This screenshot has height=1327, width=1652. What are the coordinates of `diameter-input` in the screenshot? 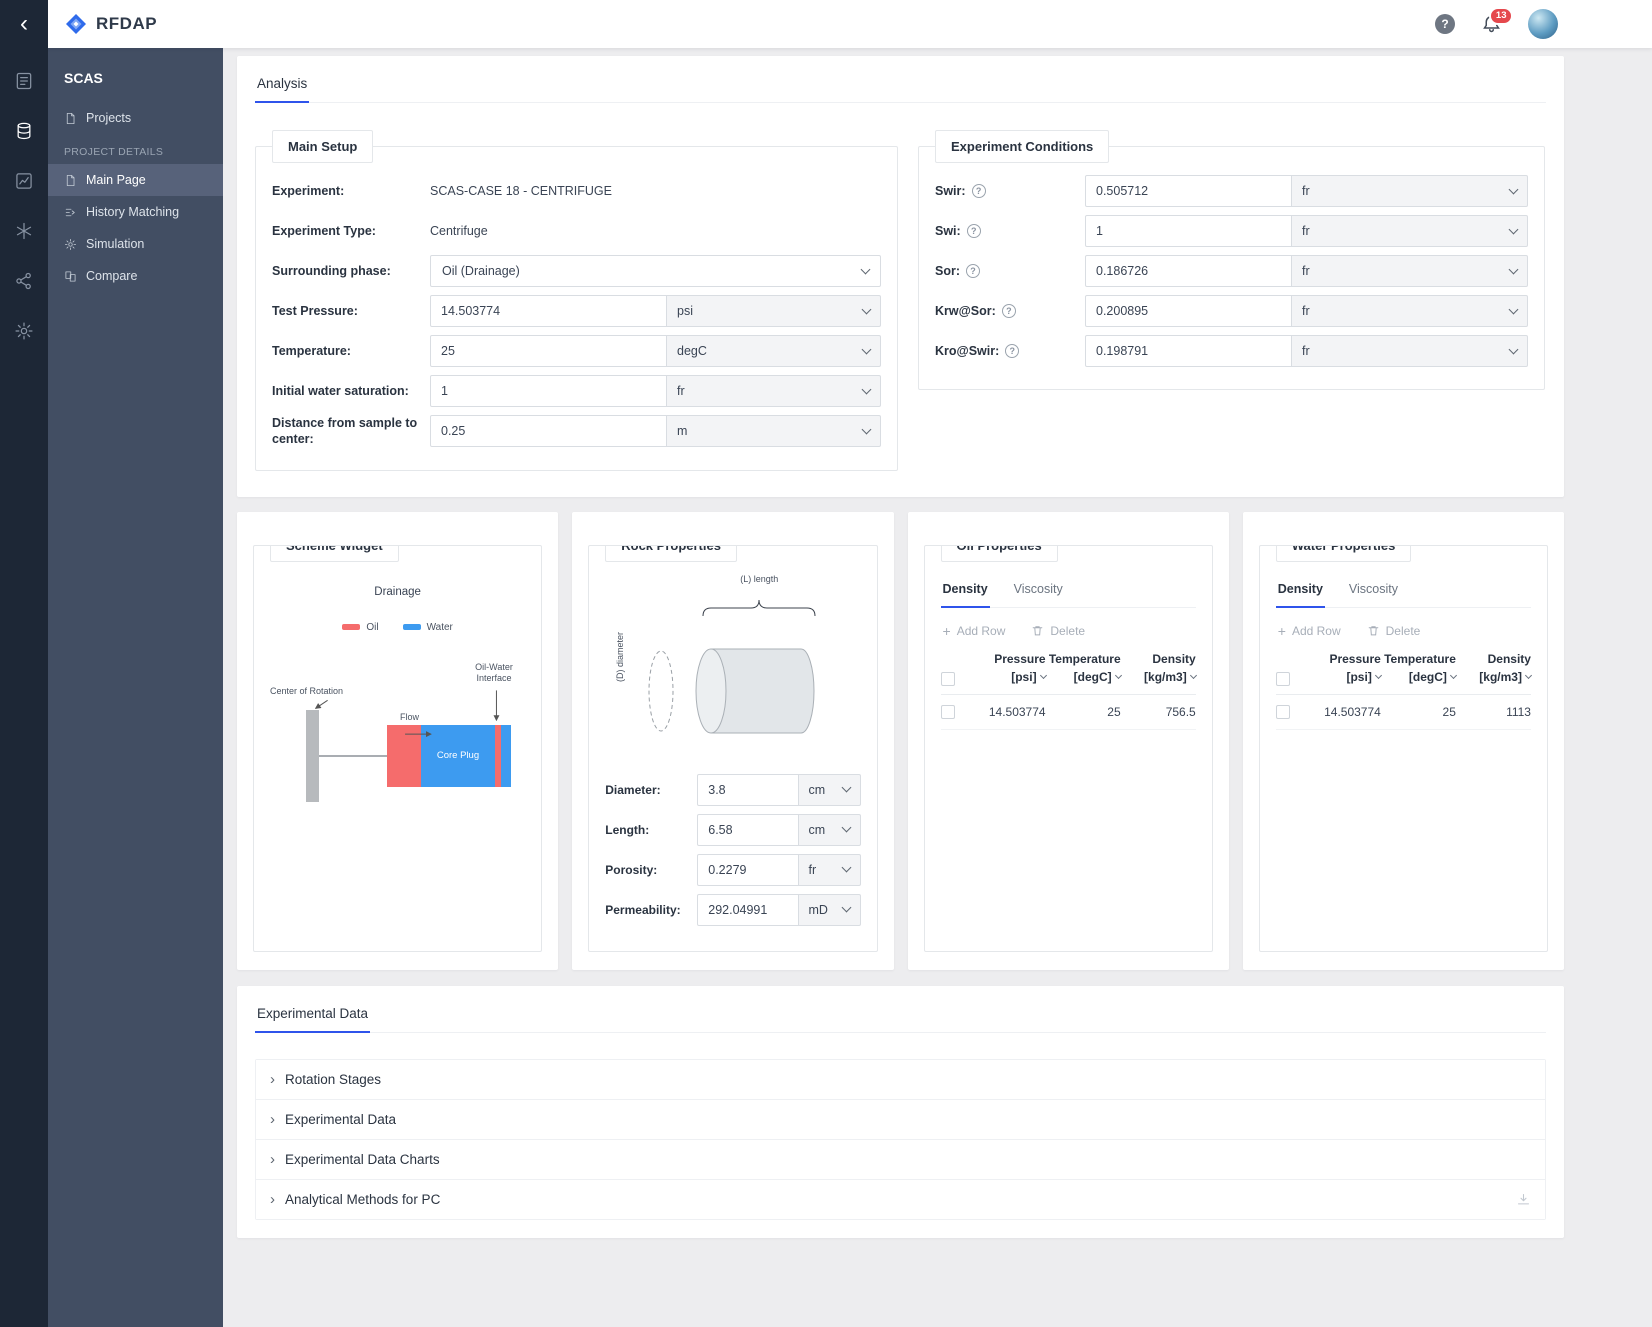 It's located at (748, 789).